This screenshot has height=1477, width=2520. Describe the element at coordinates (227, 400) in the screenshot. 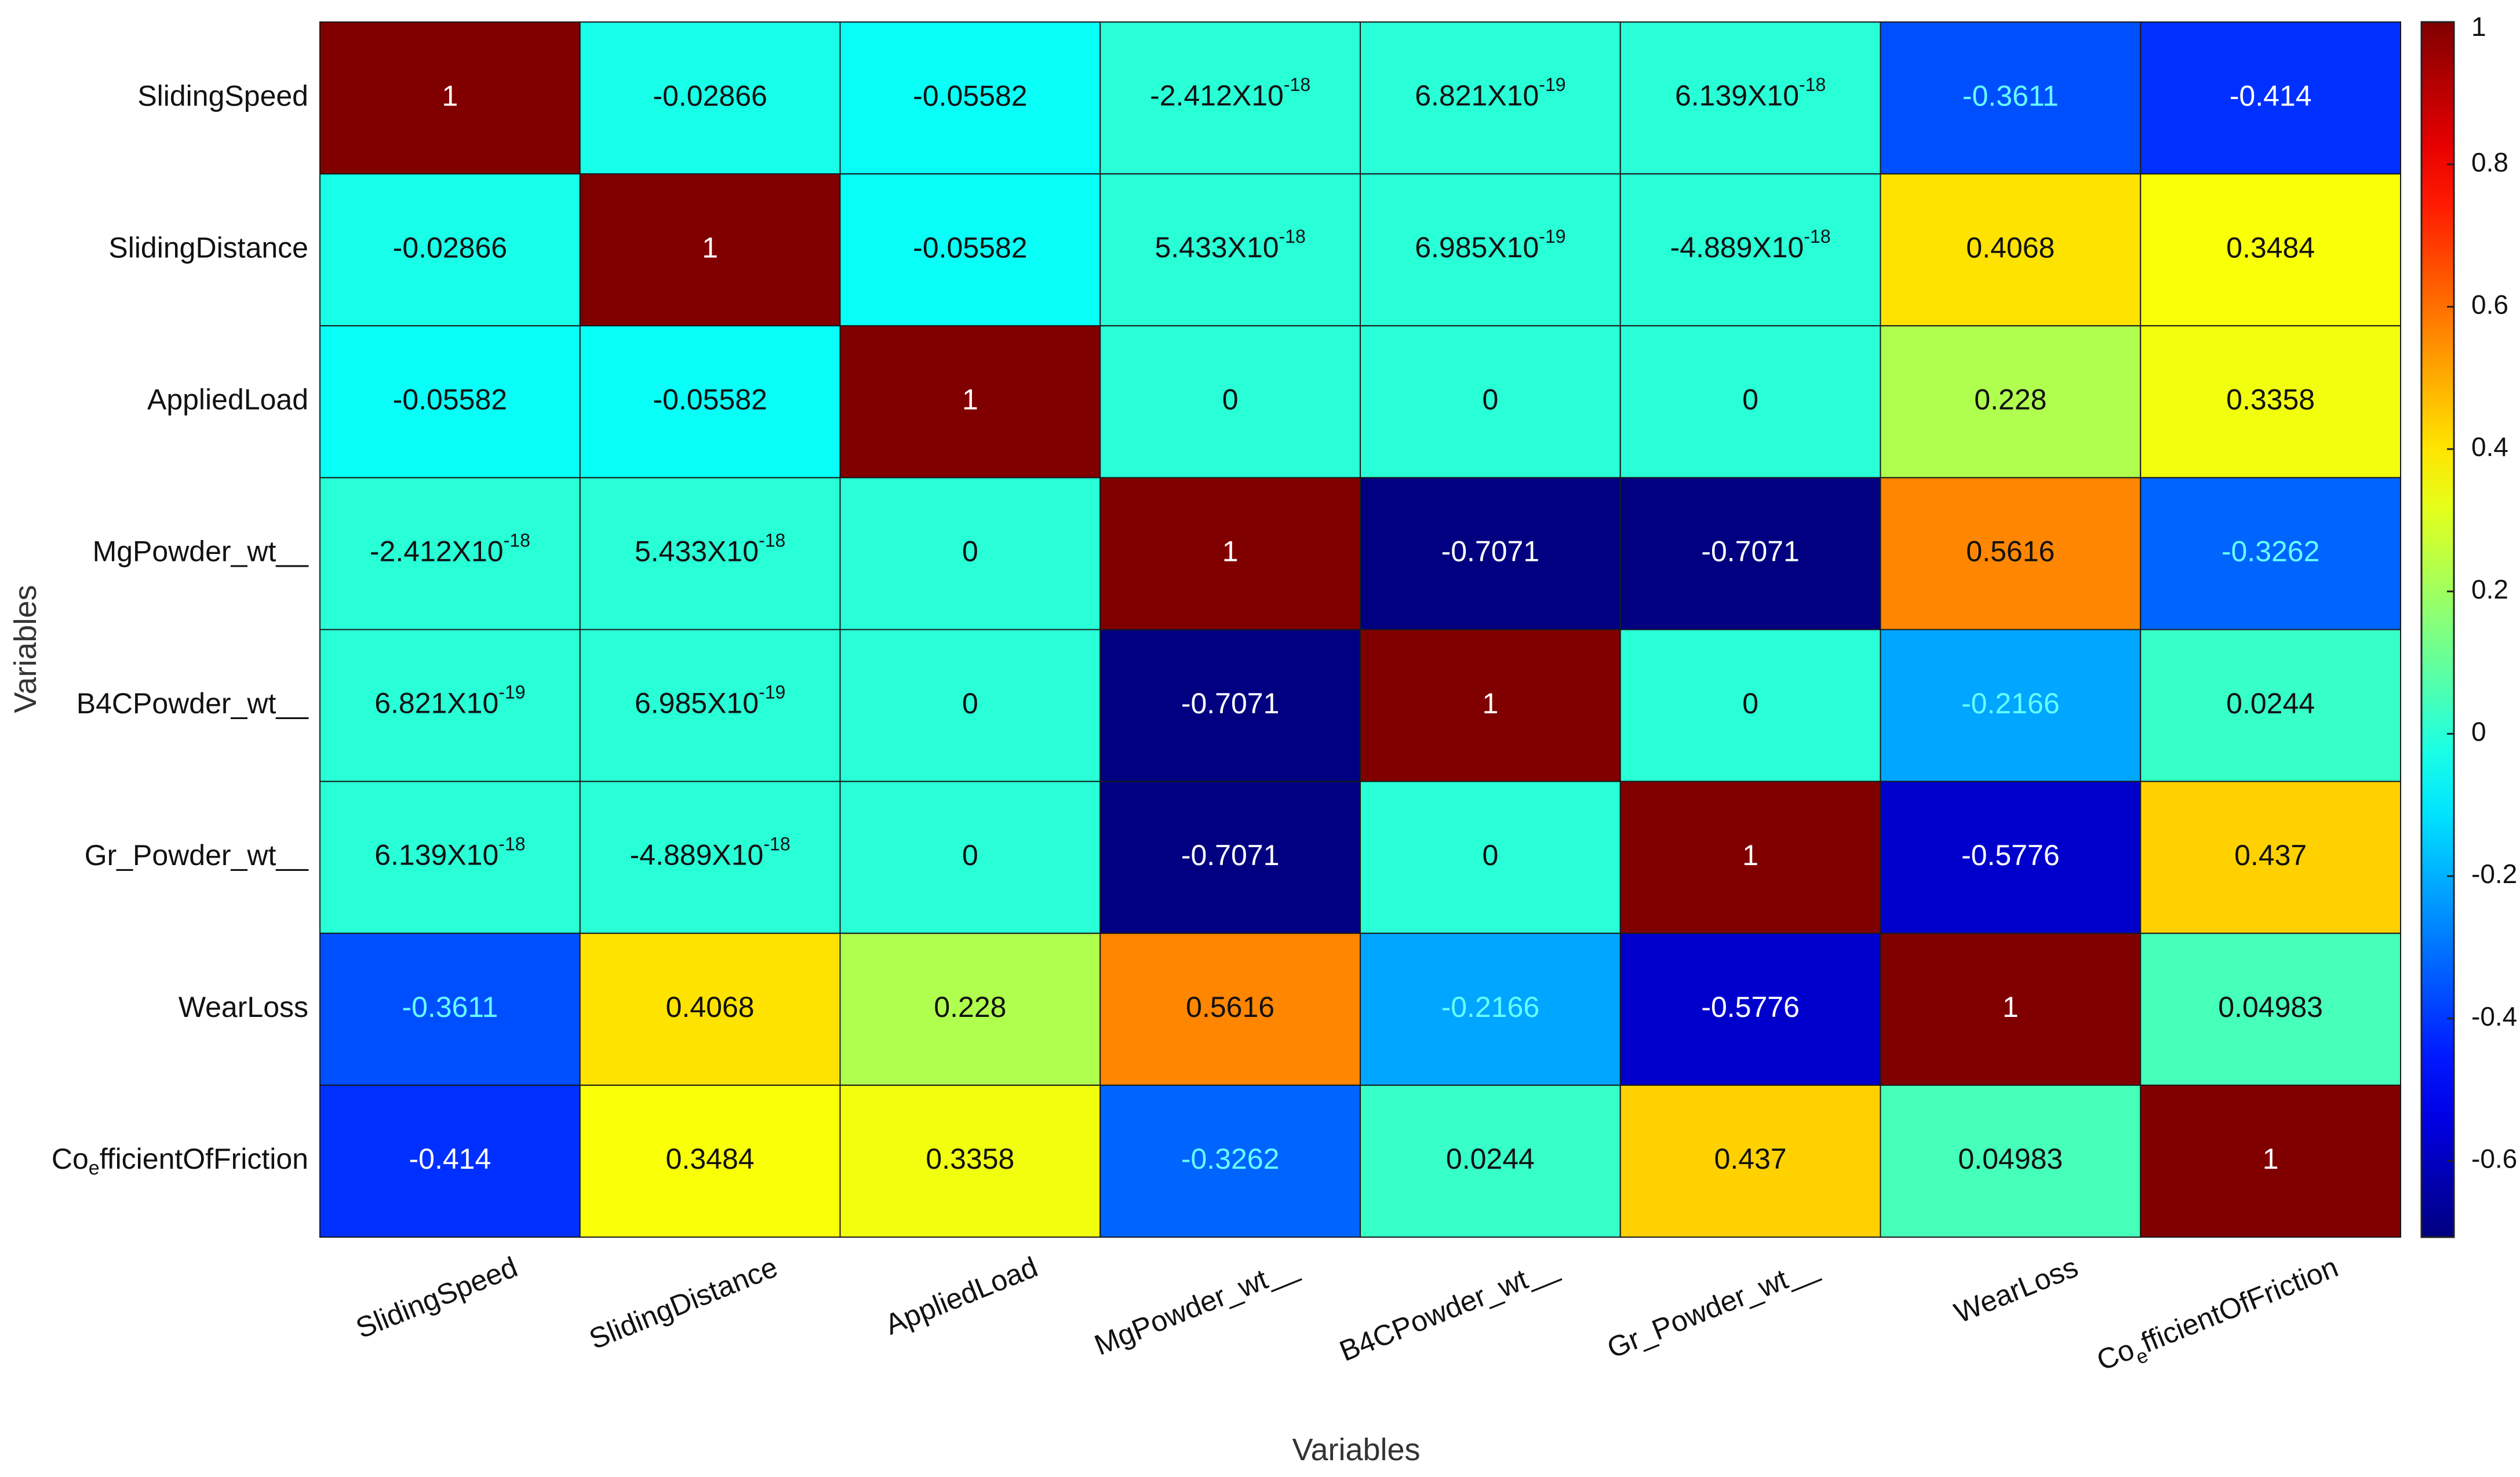

I see `row-label-2: AppliedLoad` at that location.